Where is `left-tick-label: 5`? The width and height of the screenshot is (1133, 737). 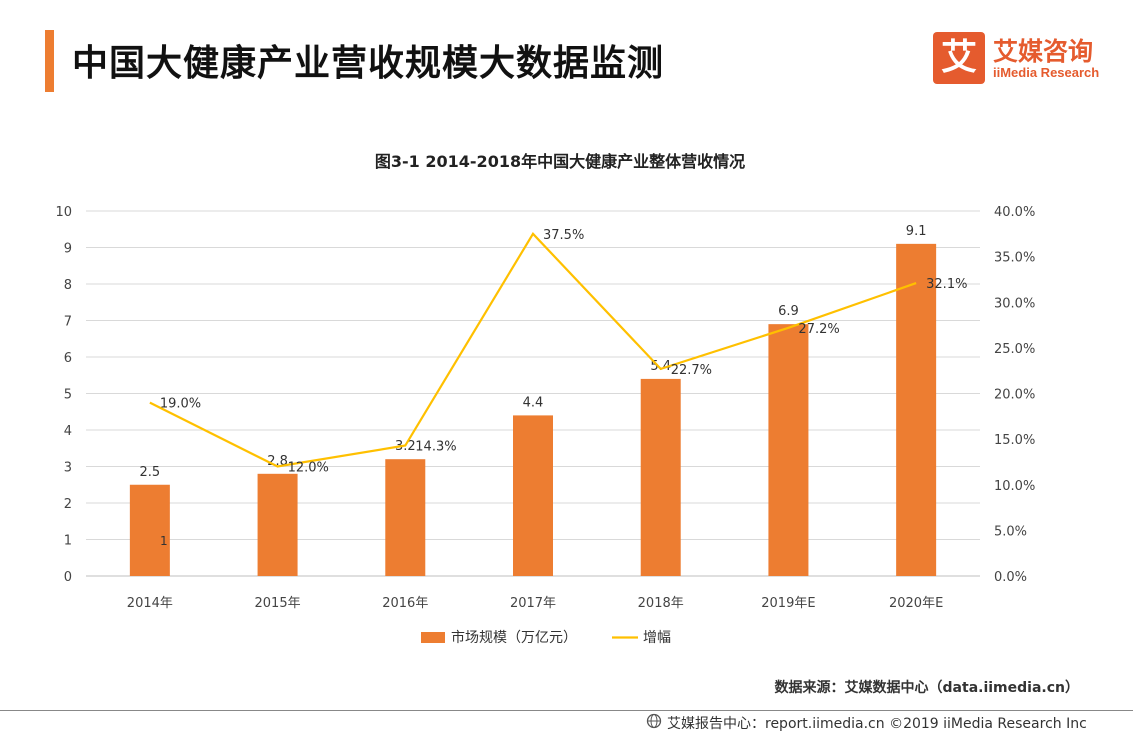
left-tick-label: 5 is located at coordinates (68, 395).